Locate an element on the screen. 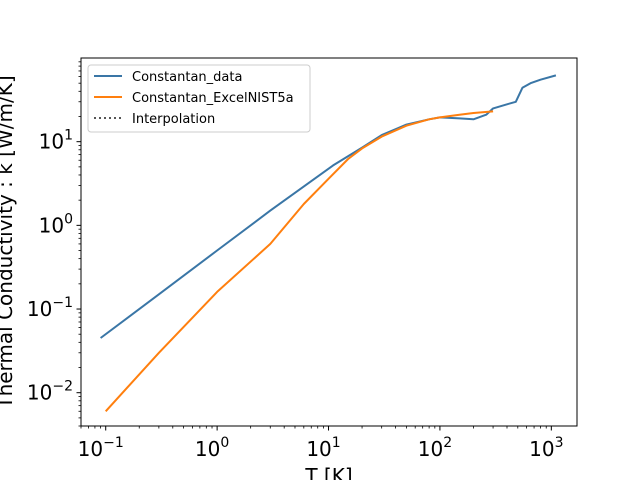 This screenshot has height=480, width=640. legend-label-2: Interpolation is located at coordinates (173, 119).